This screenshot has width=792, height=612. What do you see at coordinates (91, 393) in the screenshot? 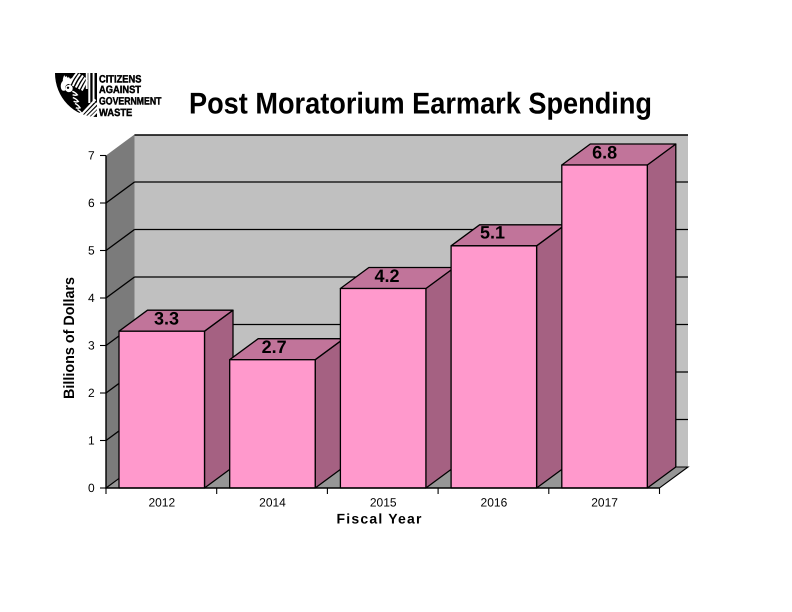
I see `svg-text: 2` at bounding box center [91, 393].